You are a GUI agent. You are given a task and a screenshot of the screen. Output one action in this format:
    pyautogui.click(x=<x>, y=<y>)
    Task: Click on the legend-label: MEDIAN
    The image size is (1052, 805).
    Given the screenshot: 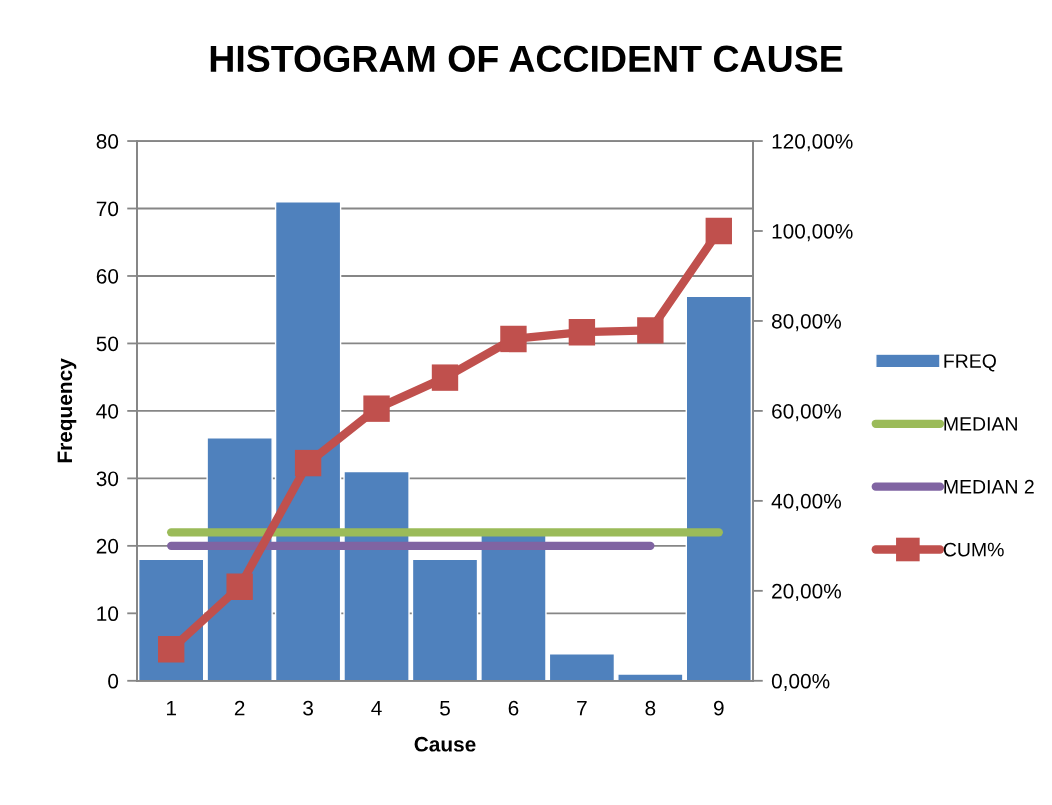 What is the action you would take?
    pyautogui.click(x=980, y=424)
    